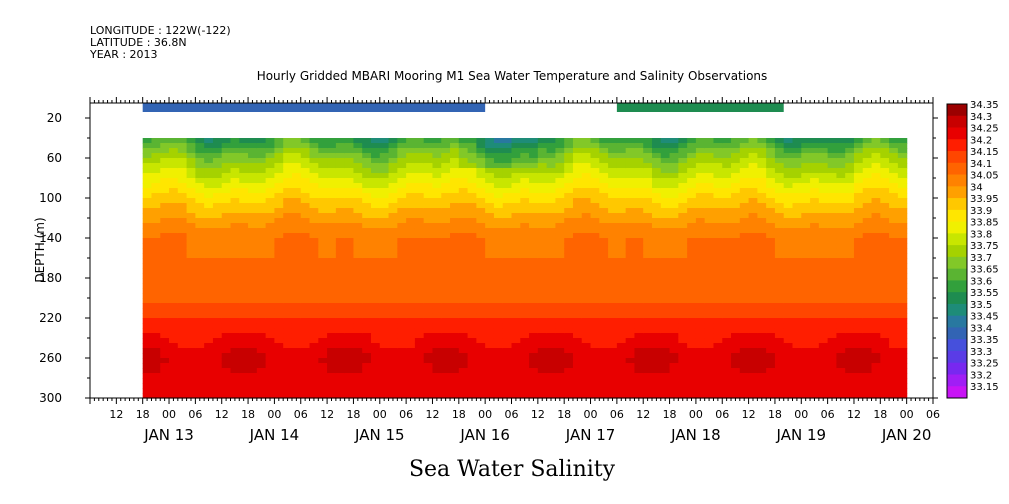 This screenshot has width=1009, height=504. I want to click on x-hour-label: 12, so click(116, 414).